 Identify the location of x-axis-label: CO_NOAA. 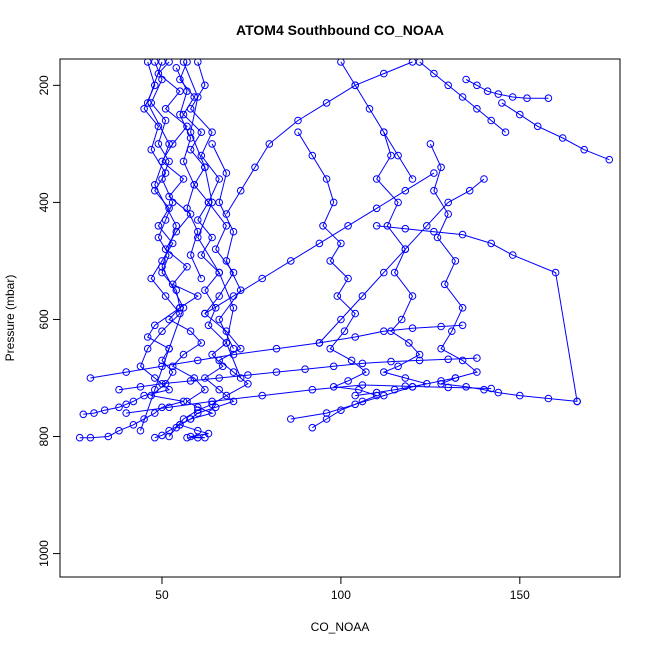
(340, 627).